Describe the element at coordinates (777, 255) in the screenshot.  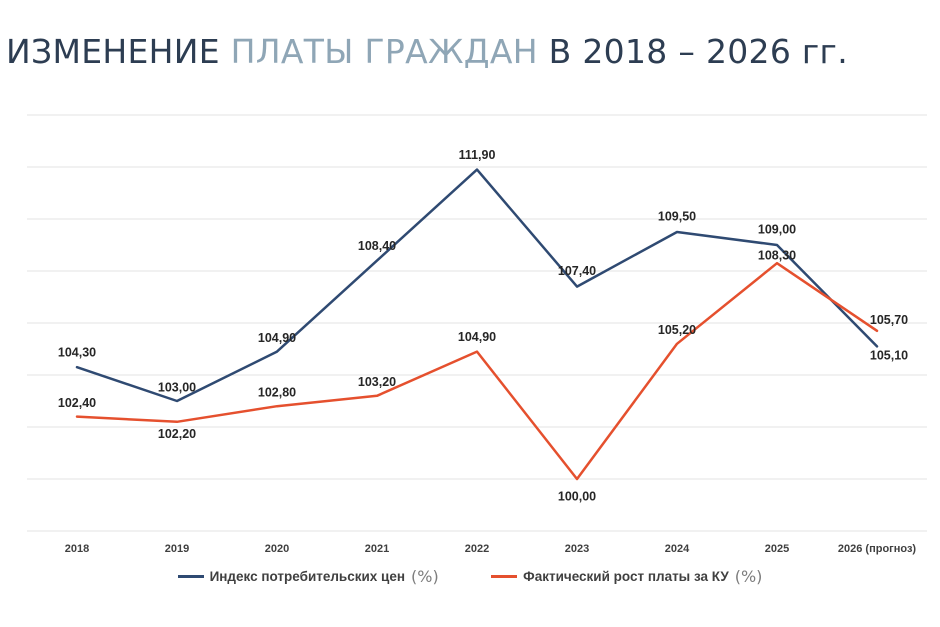
I see `data-label-fee: 108,30` at that location.